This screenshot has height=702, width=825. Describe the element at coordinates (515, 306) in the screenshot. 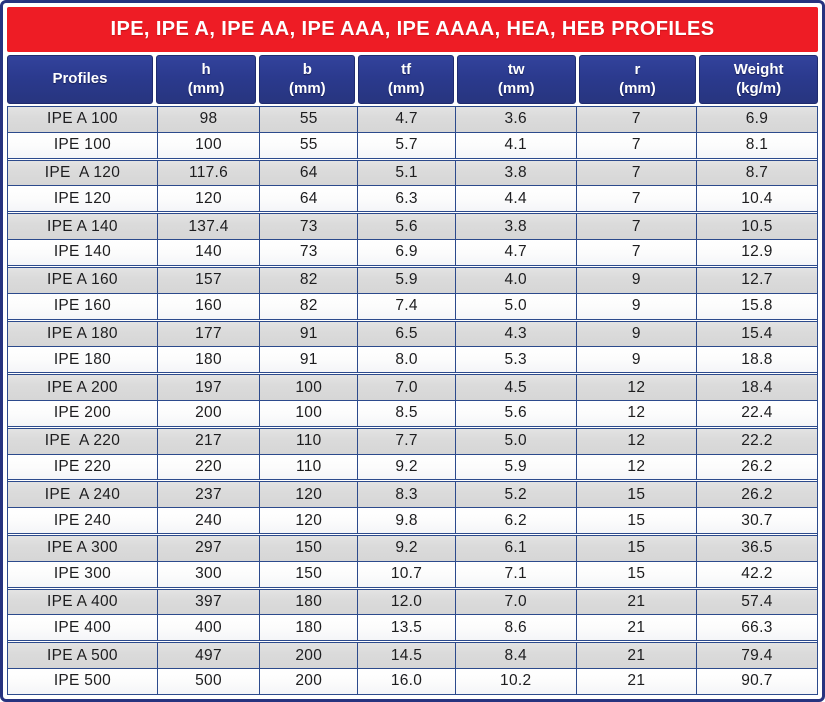

I see `cell-tw: 5.0` at that location.